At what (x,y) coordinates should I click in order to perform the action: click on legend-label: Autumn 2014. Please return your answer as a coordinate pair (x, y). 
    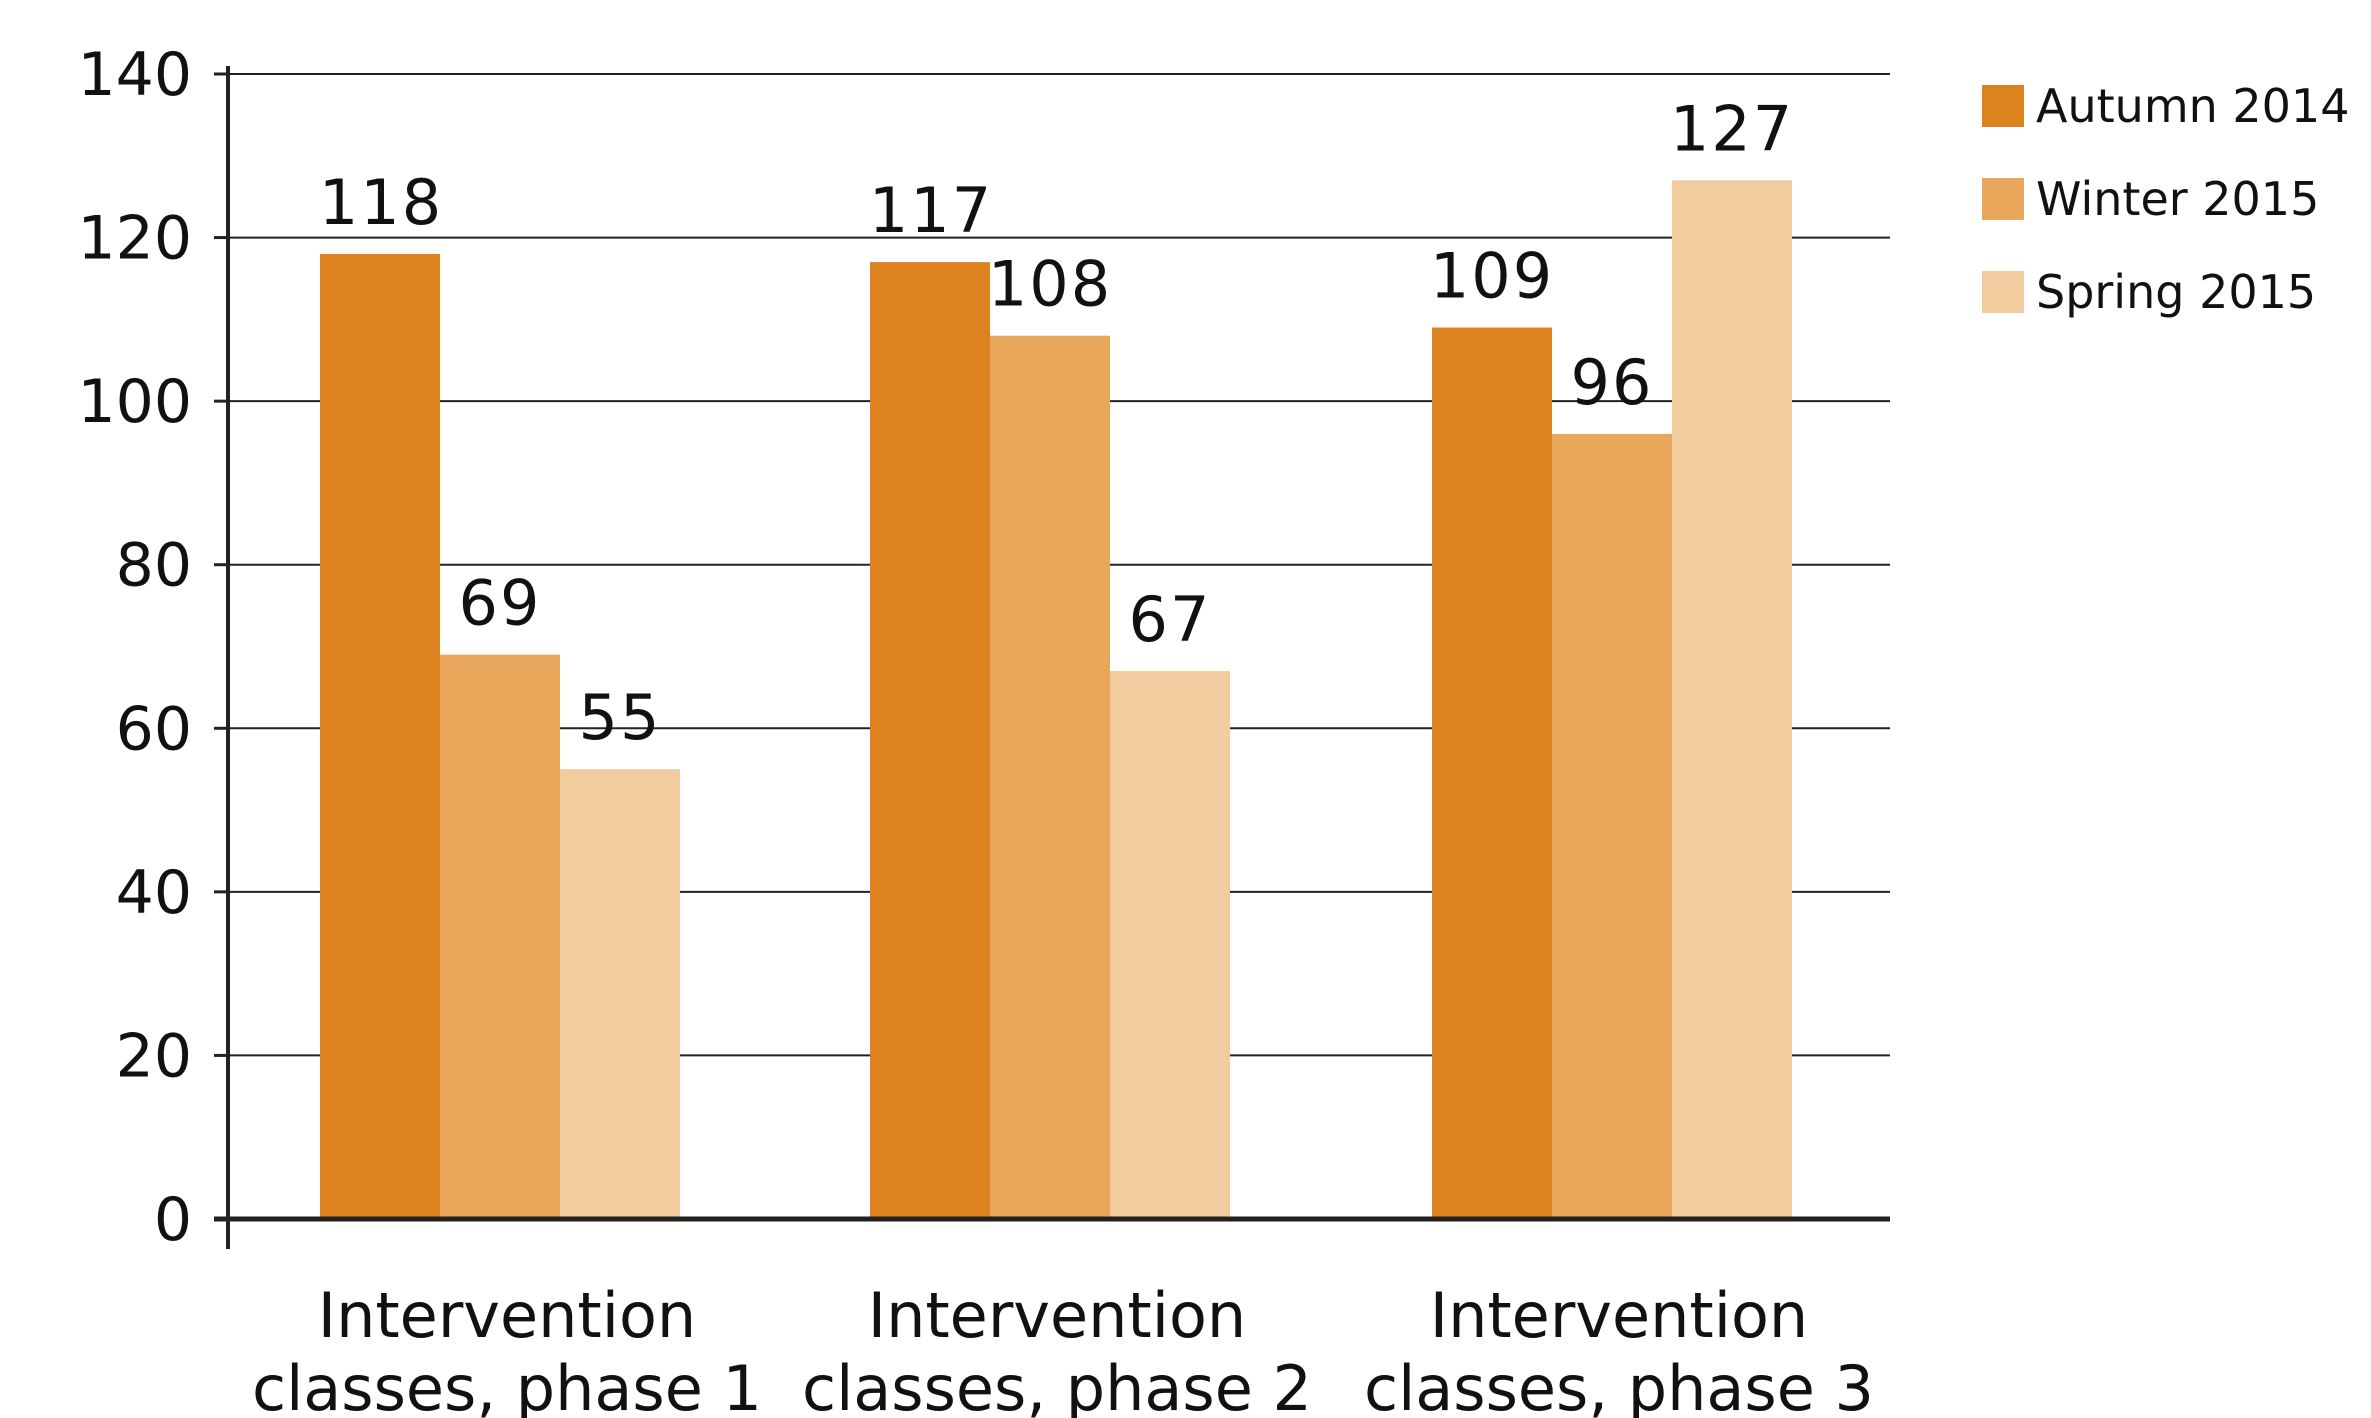
    Looking at the image, I should click on (2192, 106).